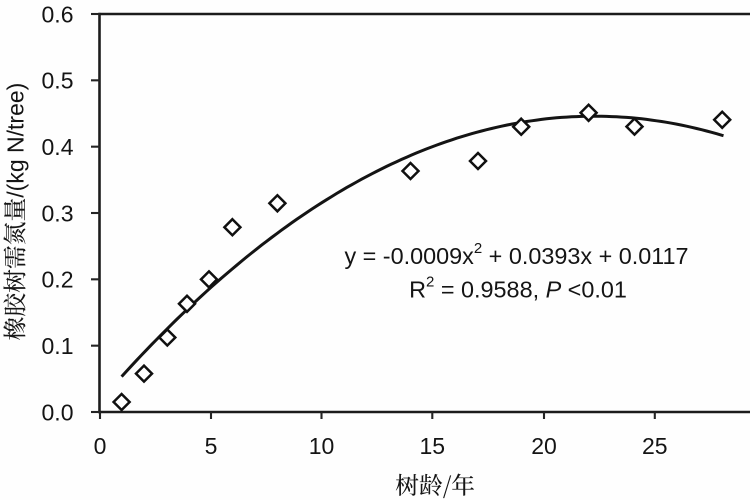 The height and width of the screenshot is (500, 750). Describe the element at coordinates (544, 446) in the screenshot. I see `svg-text: 20` at that location.